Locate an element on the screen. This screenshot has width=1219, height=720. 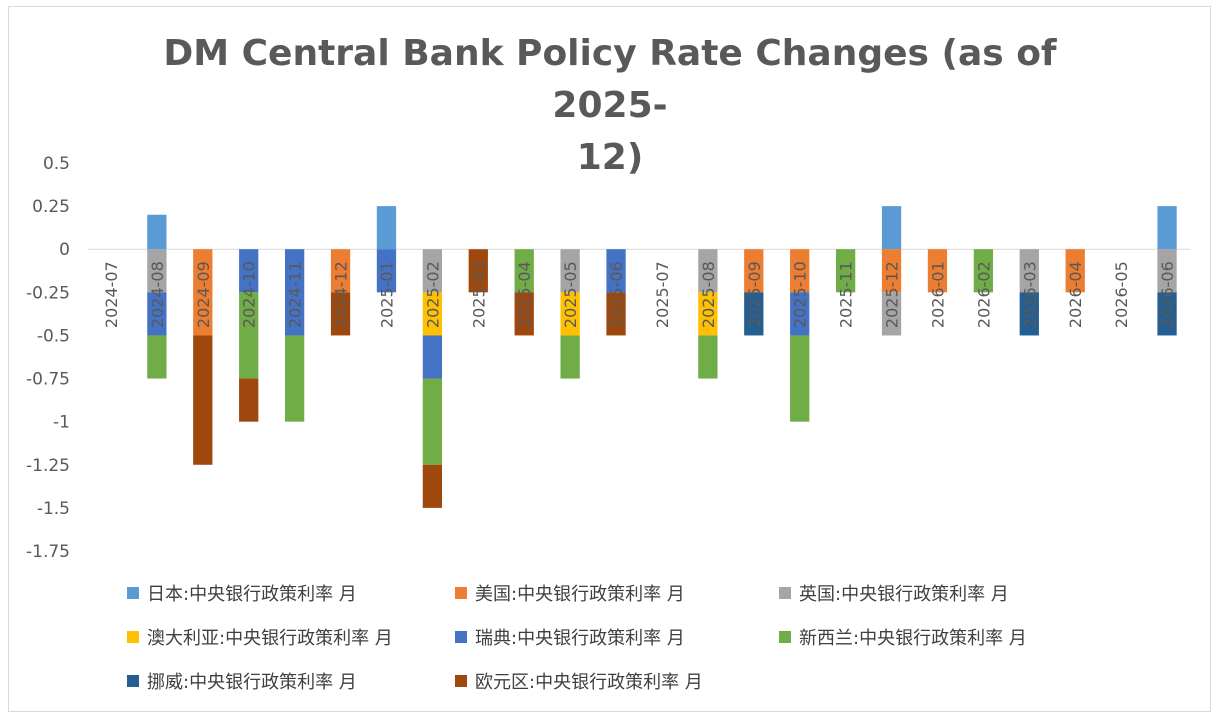
y-tick-label: -1 is located at coordinates (61, 423).